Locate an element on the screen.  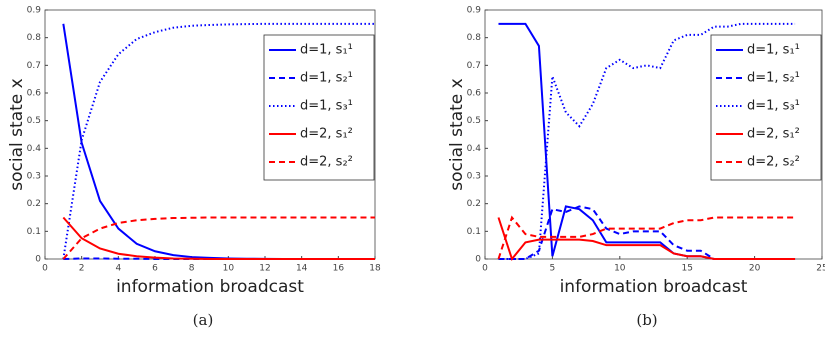
x-tick-label: 2 is located at coordinates (82, 269).